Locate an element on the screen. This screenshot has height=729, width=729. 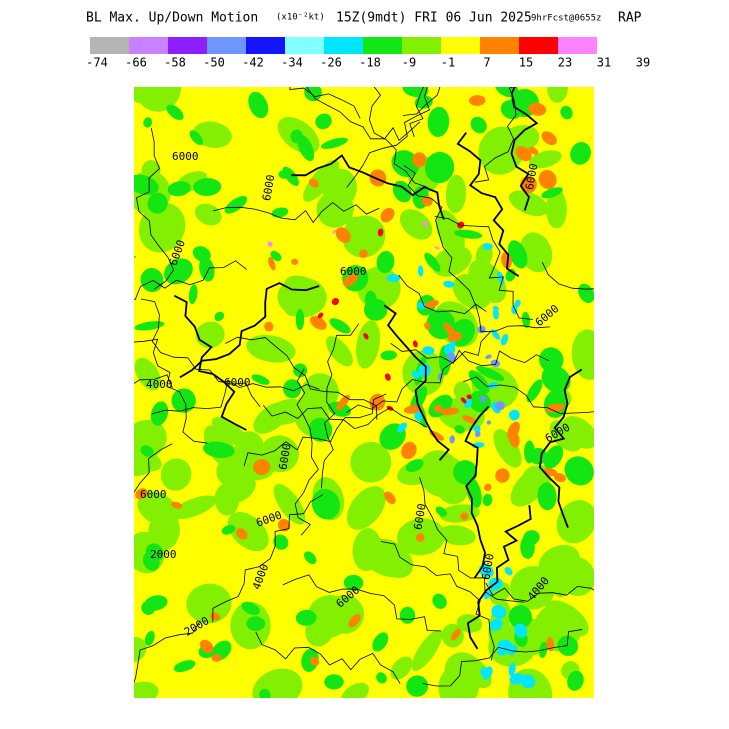
colorbar-label: -66 is located at coordinates (136, 63).